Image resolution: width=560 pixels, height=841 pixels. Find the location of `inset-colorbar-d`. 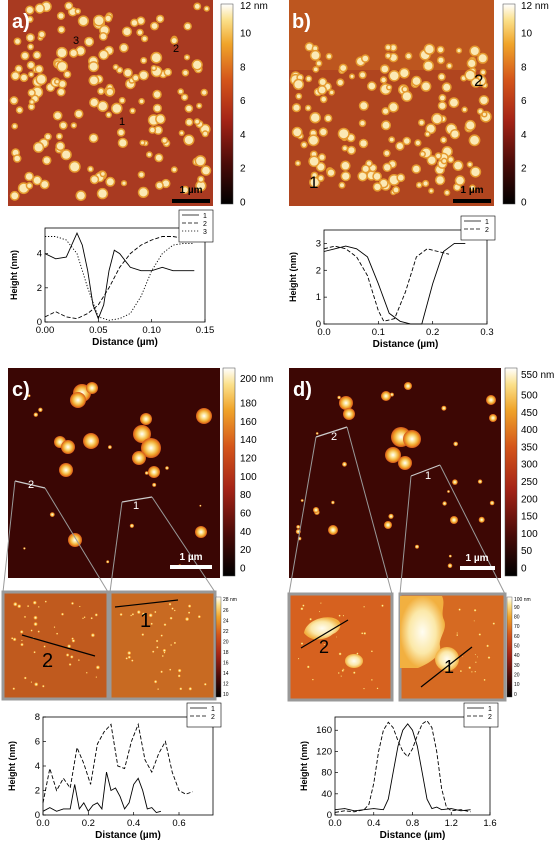

inset-colorbar-d is located at coordinates (509, 647).